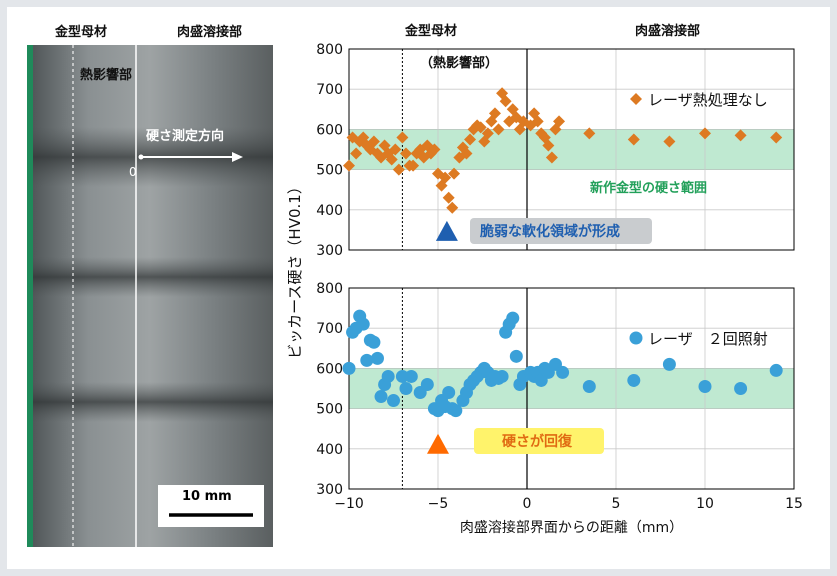 This screenshot has height=576, width=837. Describe the element at coordinates (438, 504) in the screenshot. I see `x-tick-label: −5` at that location.